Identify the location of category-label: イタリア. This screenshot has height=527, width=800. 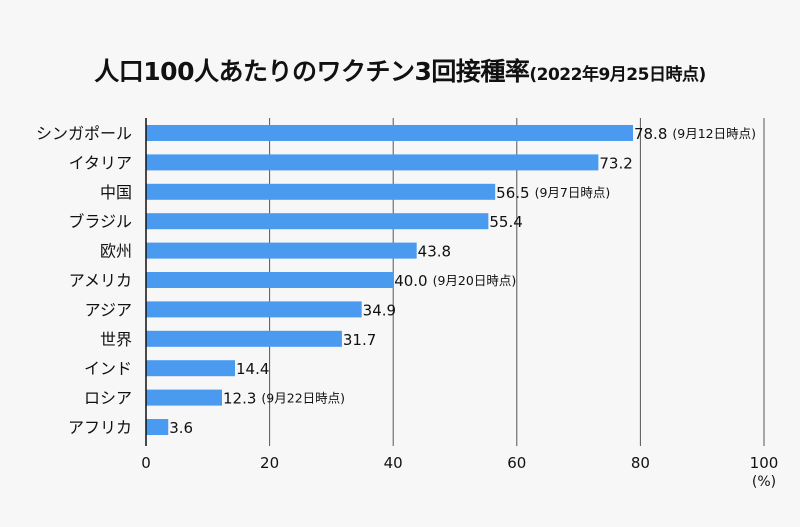
(100, 162).